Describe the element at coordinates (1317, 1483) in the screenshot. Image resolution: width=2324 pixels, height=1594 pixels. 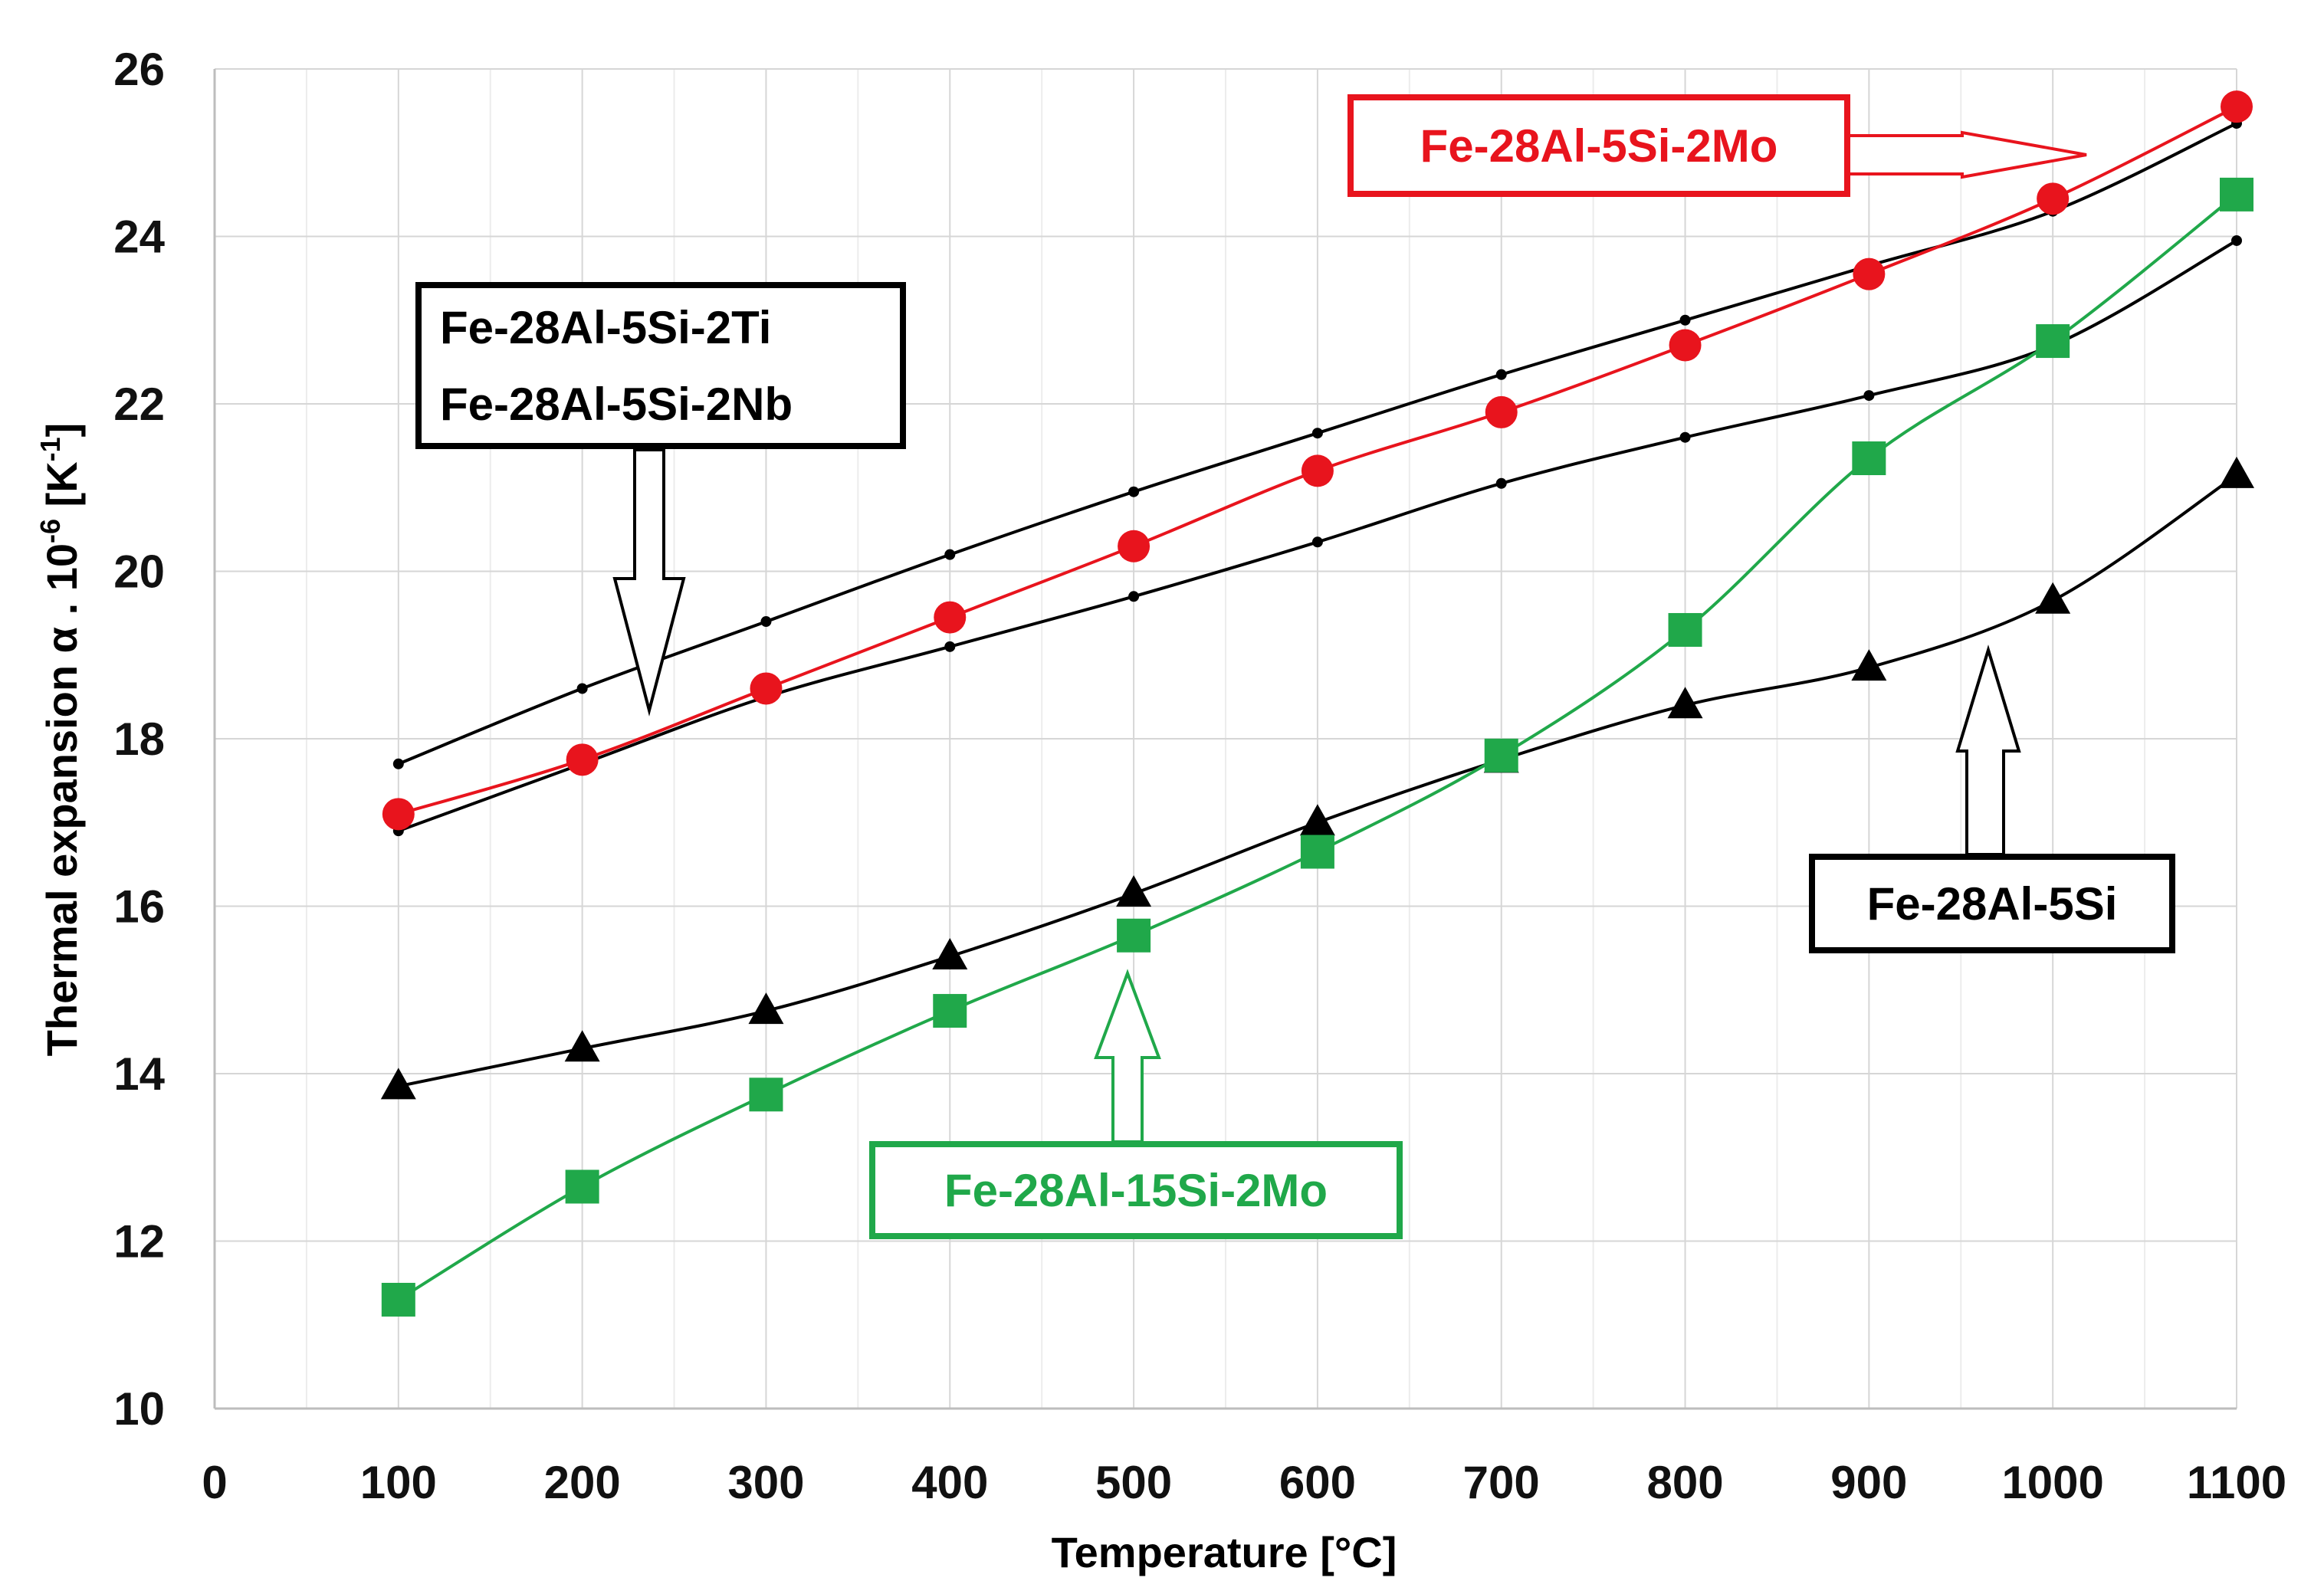
I see `x-tick-label: 600` at that location.